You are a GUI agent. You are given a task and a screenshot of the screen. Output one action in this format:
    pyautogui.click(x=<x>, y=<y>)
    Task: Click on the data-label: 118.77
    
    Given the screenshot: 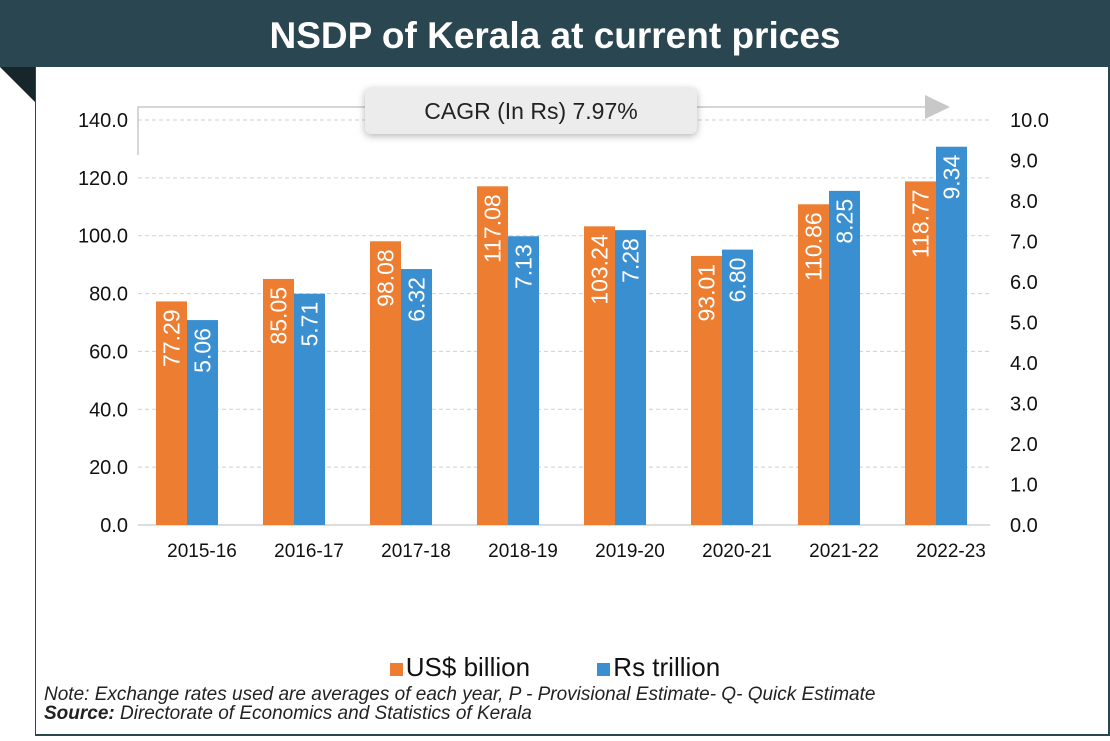 What is the action you would take?
    pyautogui.click(x=921, y=223)
    